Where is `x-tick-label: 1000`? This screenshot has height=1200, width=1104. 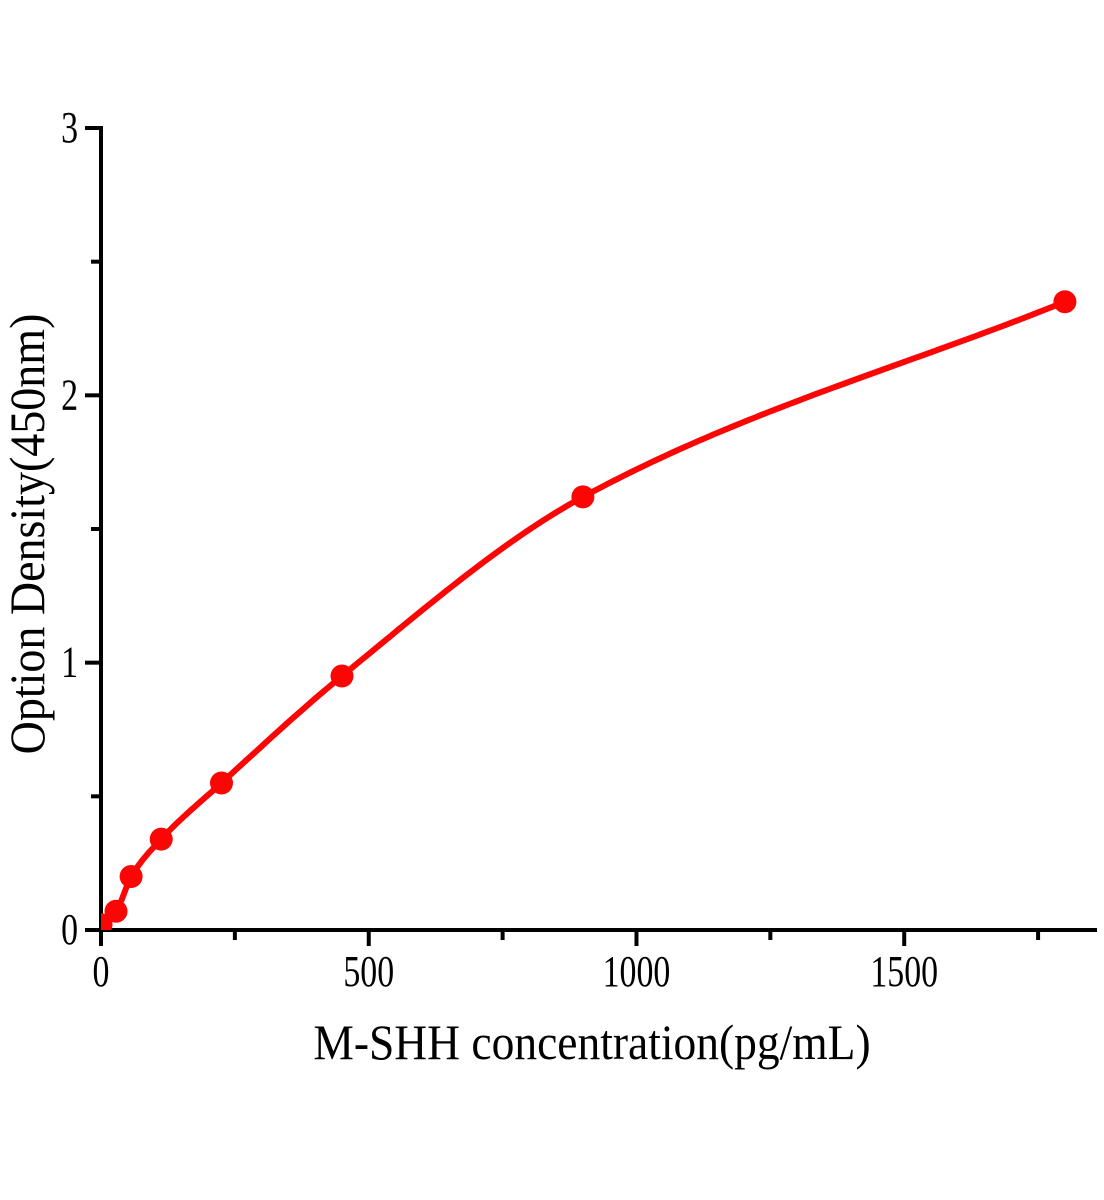
x-tick-label: 1000 is located at coordinates (637, 972).